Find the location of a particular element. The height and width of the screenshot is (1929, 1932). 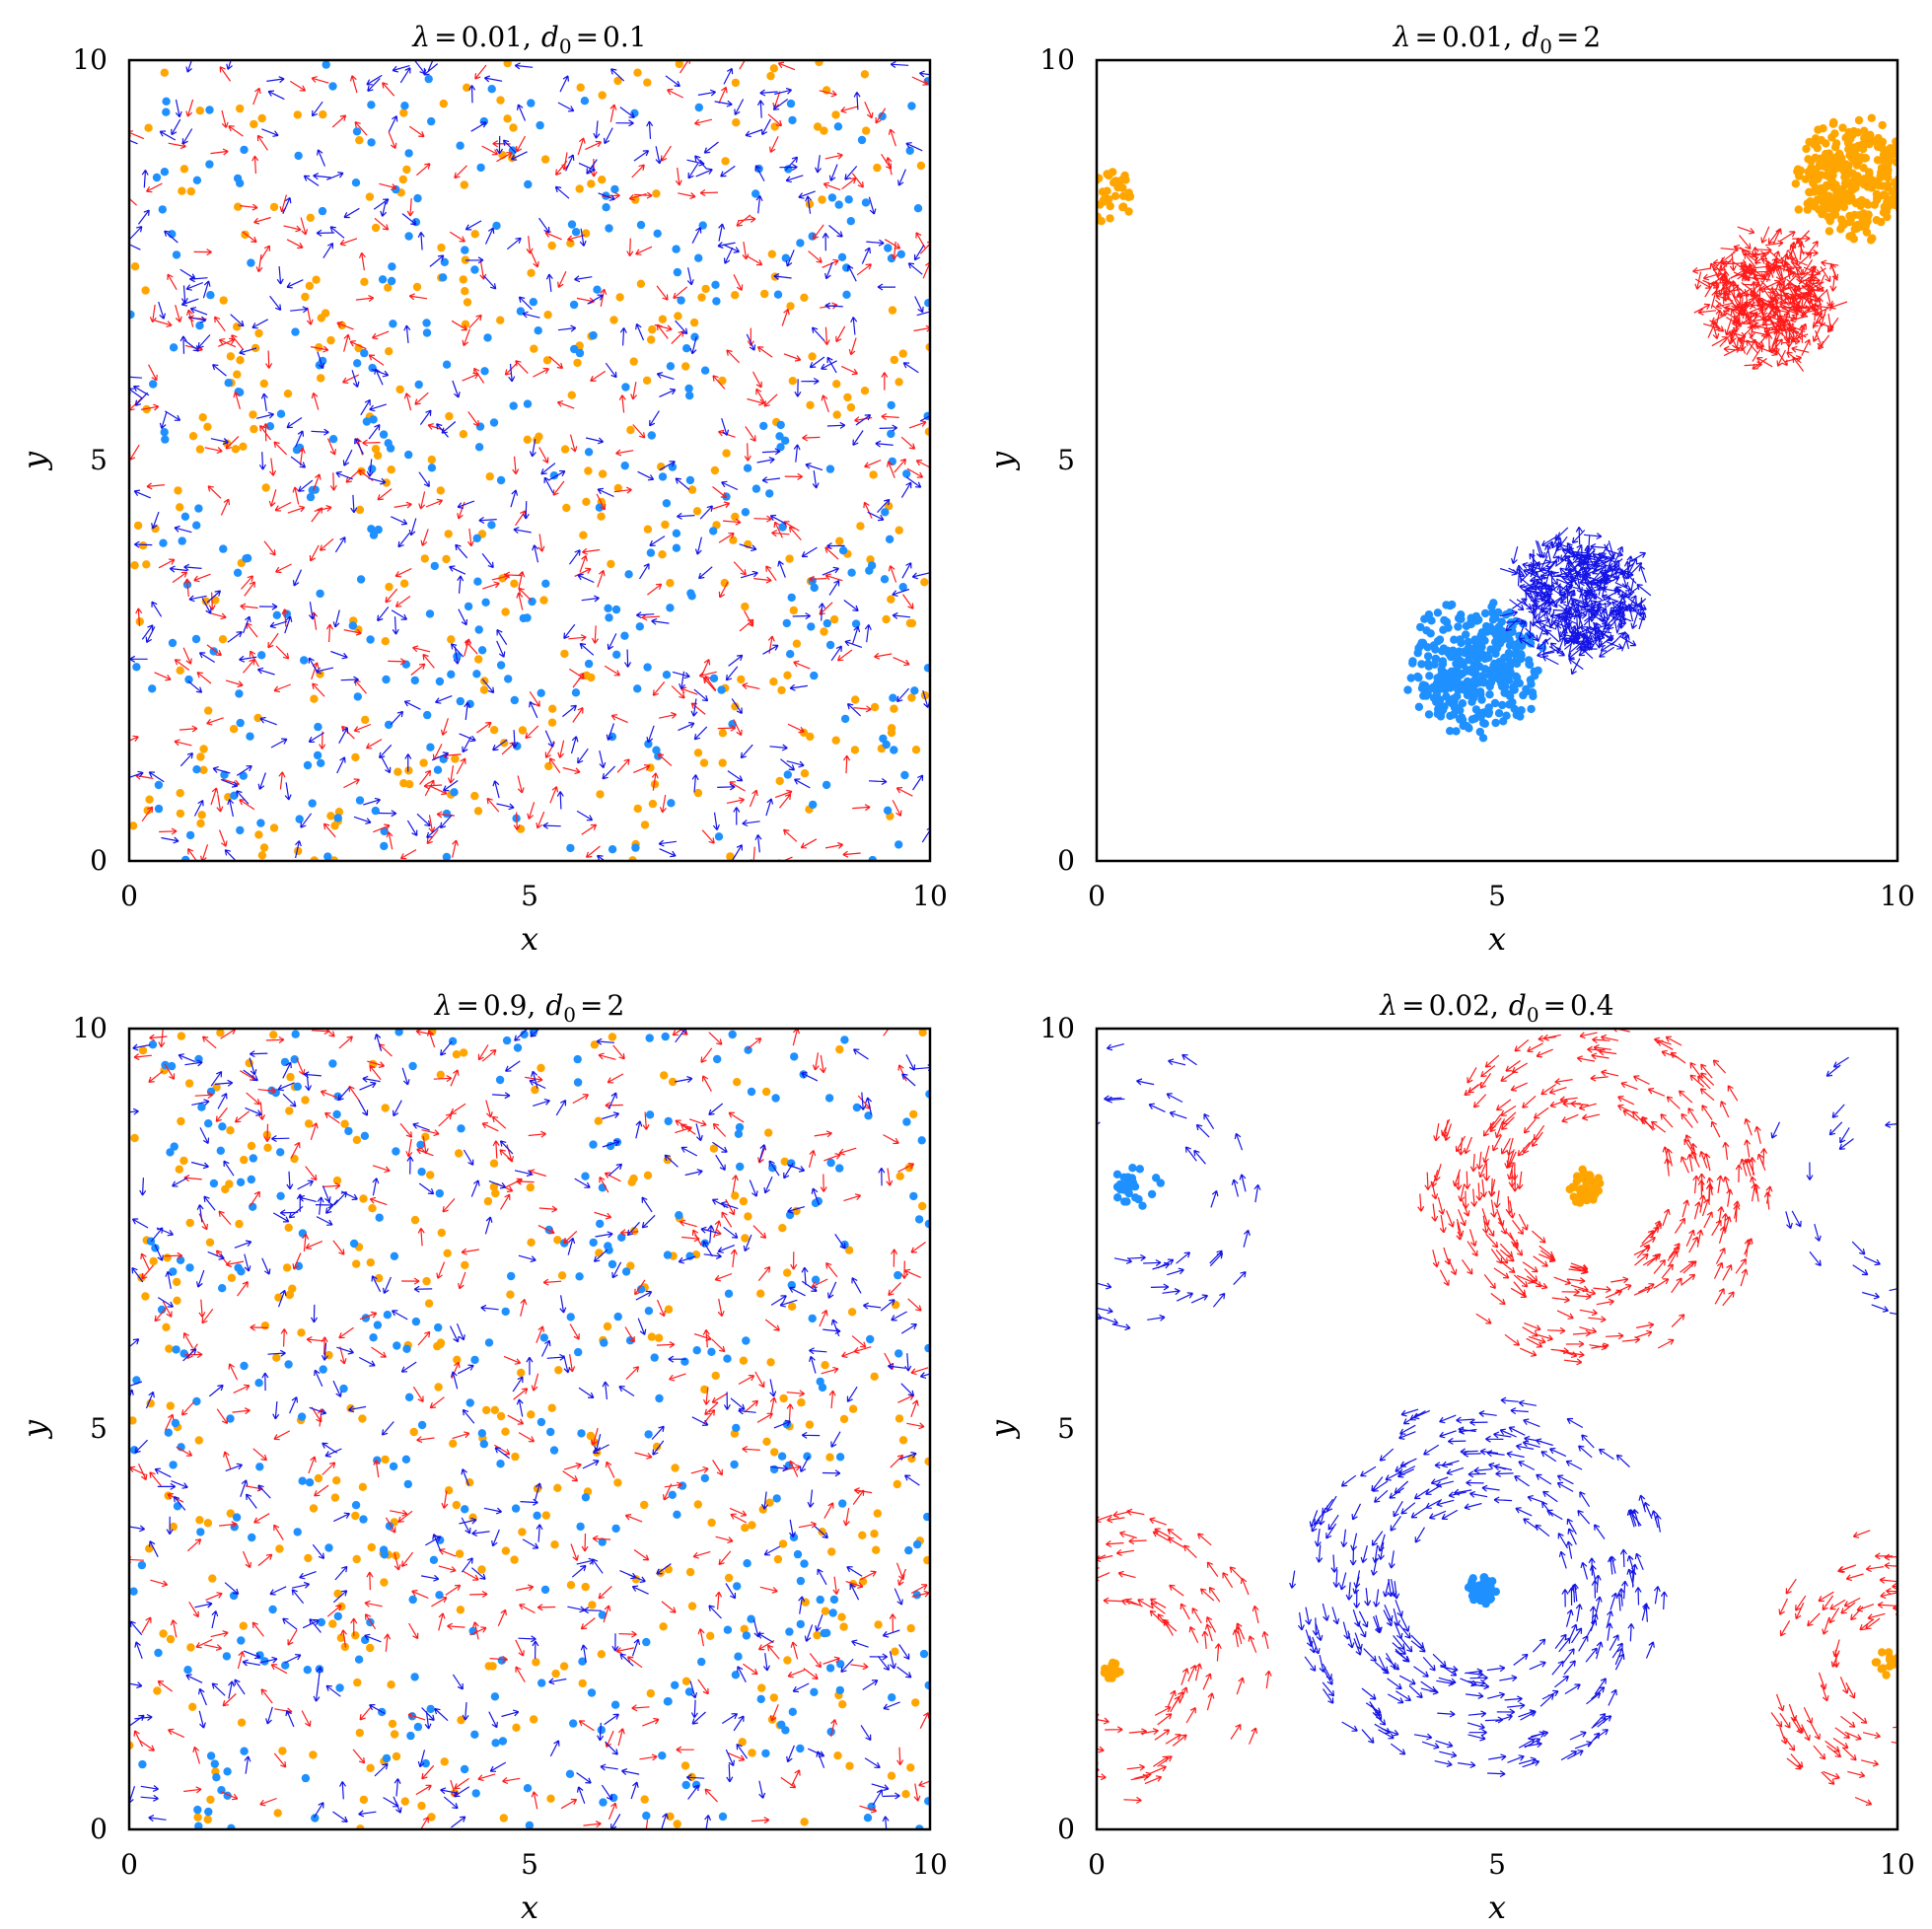

x-tick-label: 10 is located at coordinates (1897, 896).